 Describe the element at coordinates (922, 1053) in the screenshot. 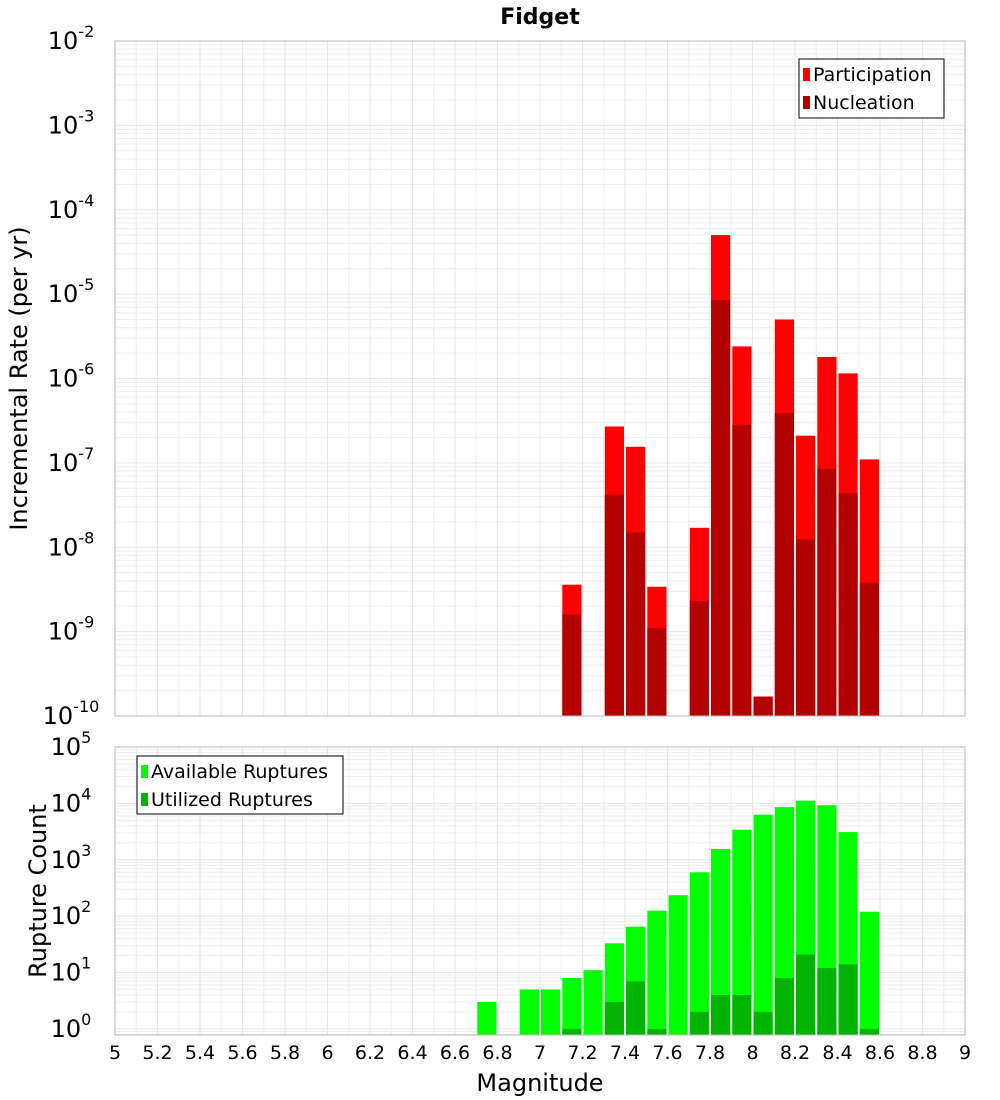

I see `x-tick-label: 8.8` at that location.